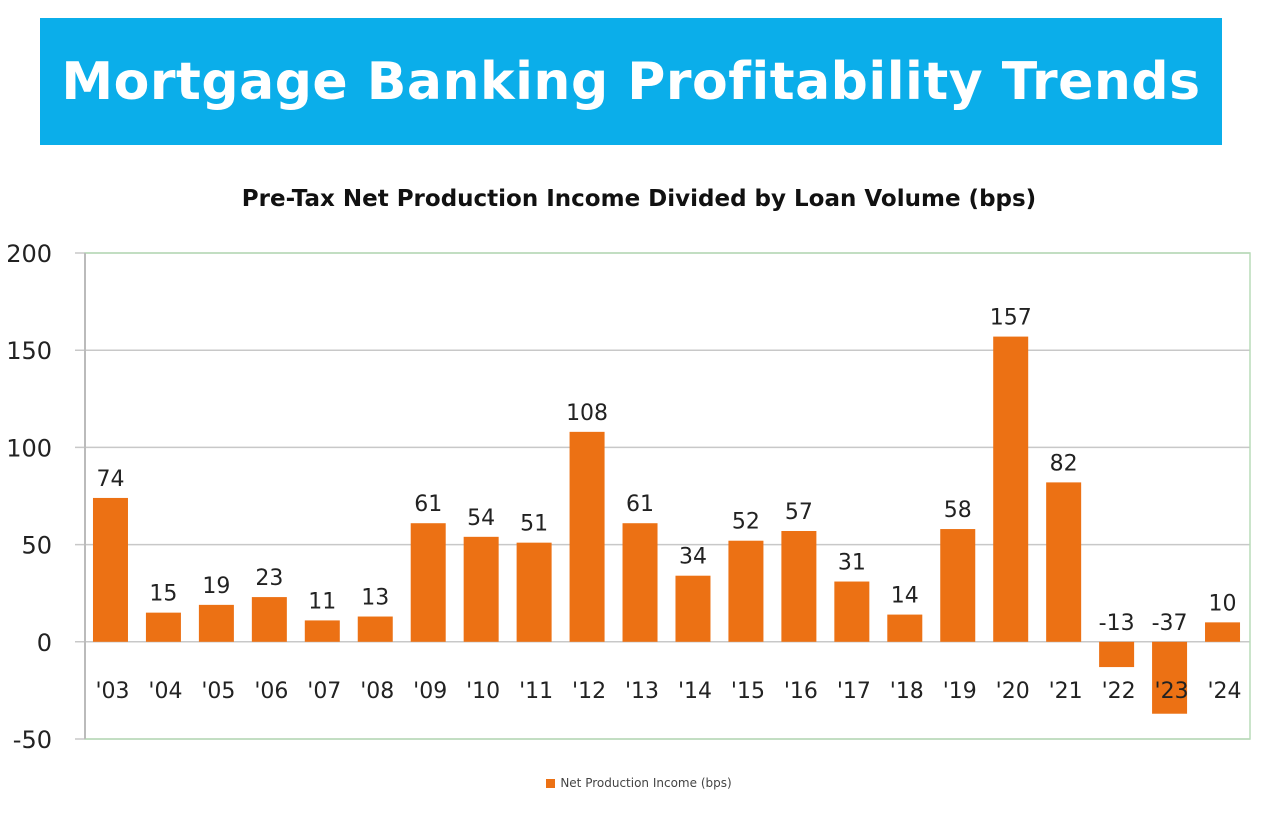  Describe the element at coordinates (799, 512) in the screenshot. I see `data-label: 57` at that location.